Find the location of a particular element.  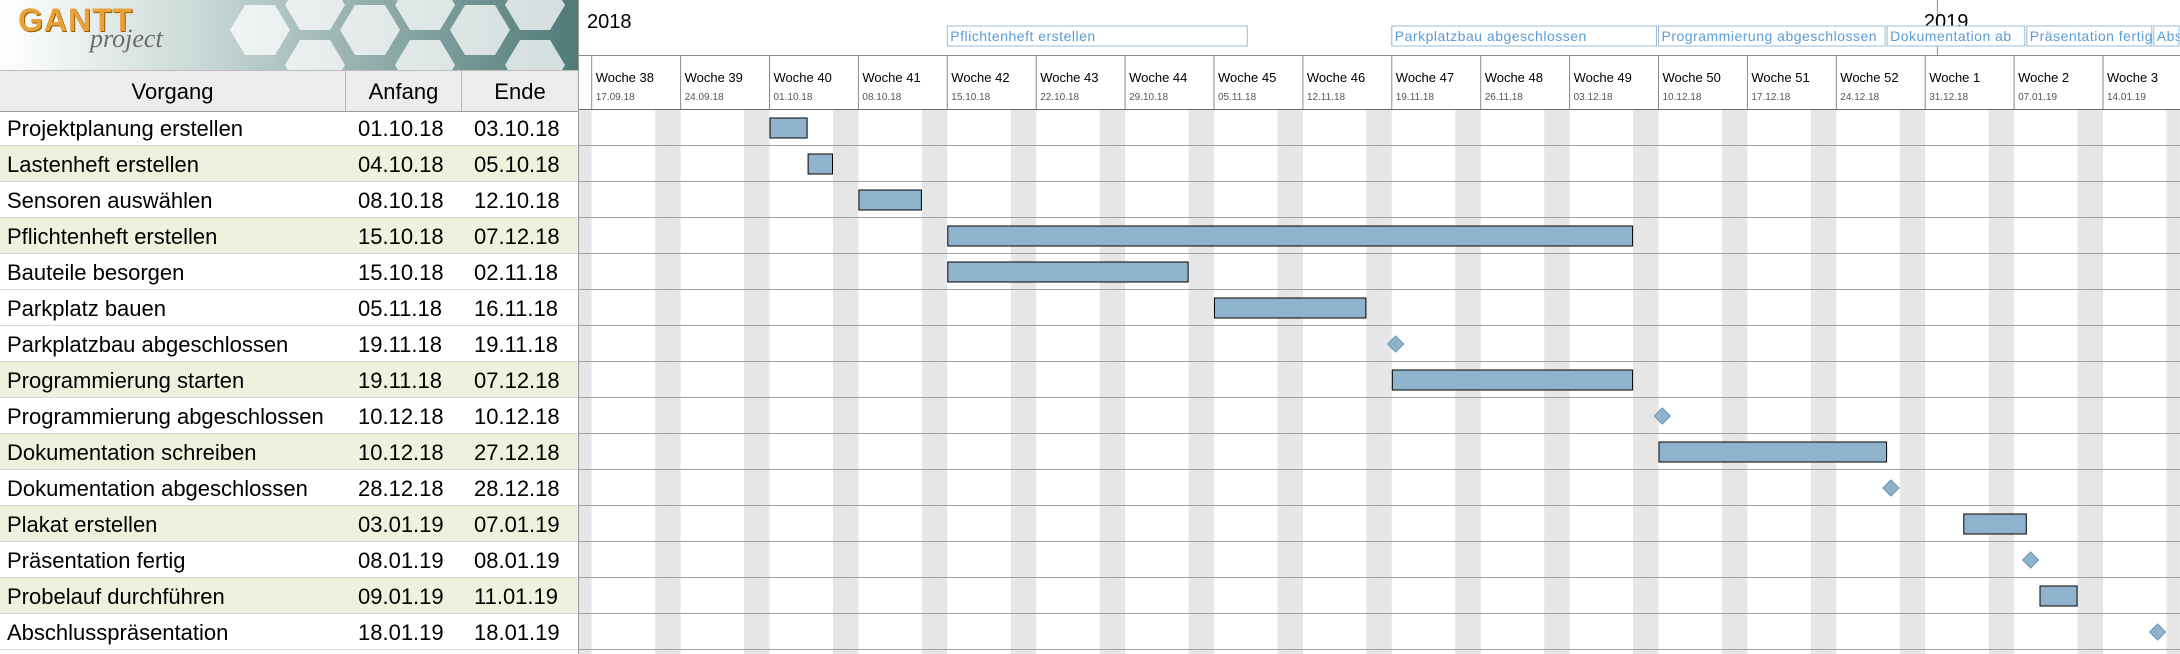

task-start: 18.01.19 is located at coordinates (401, 632).